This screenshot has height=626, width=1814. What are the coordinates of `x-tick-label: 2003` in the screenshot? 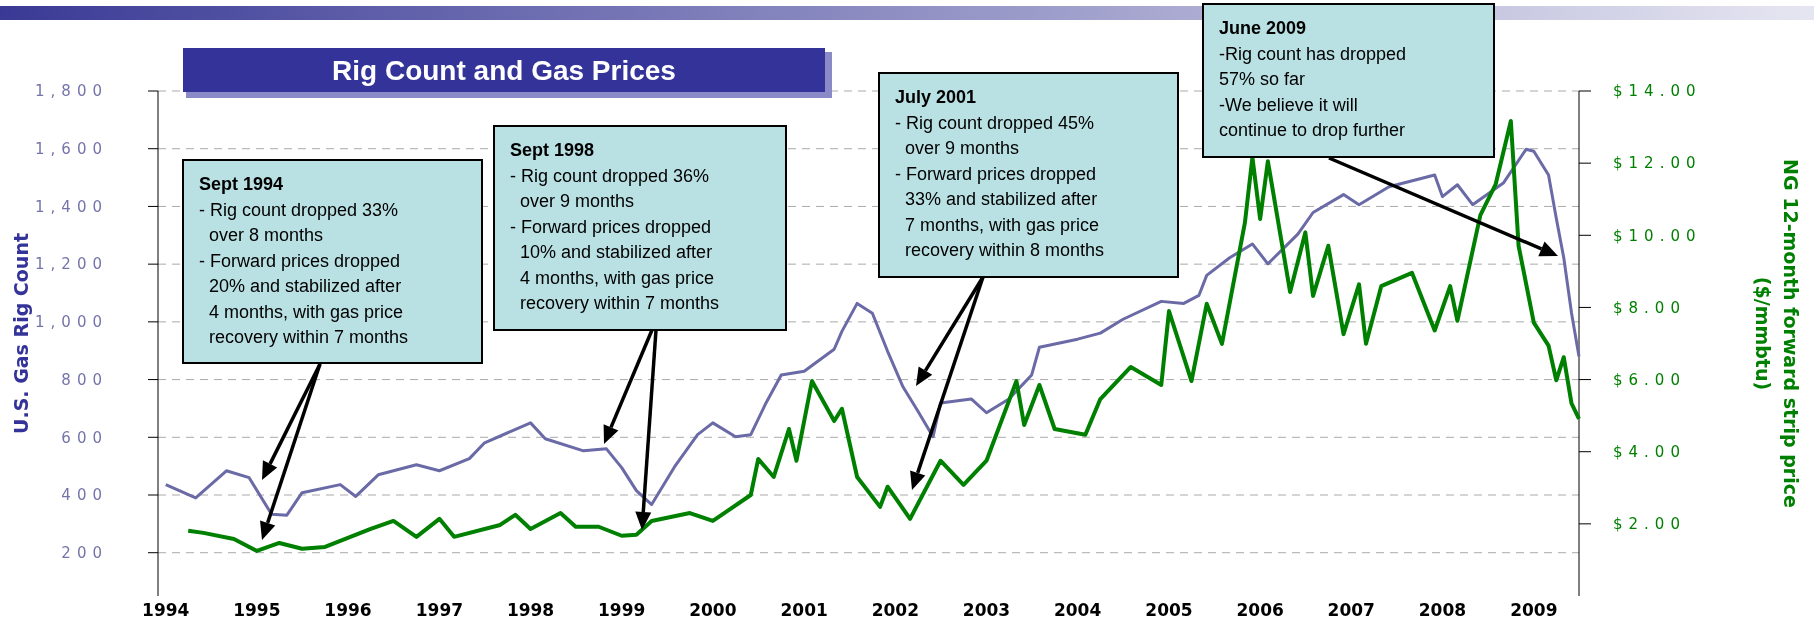 It's located at (986, 610).